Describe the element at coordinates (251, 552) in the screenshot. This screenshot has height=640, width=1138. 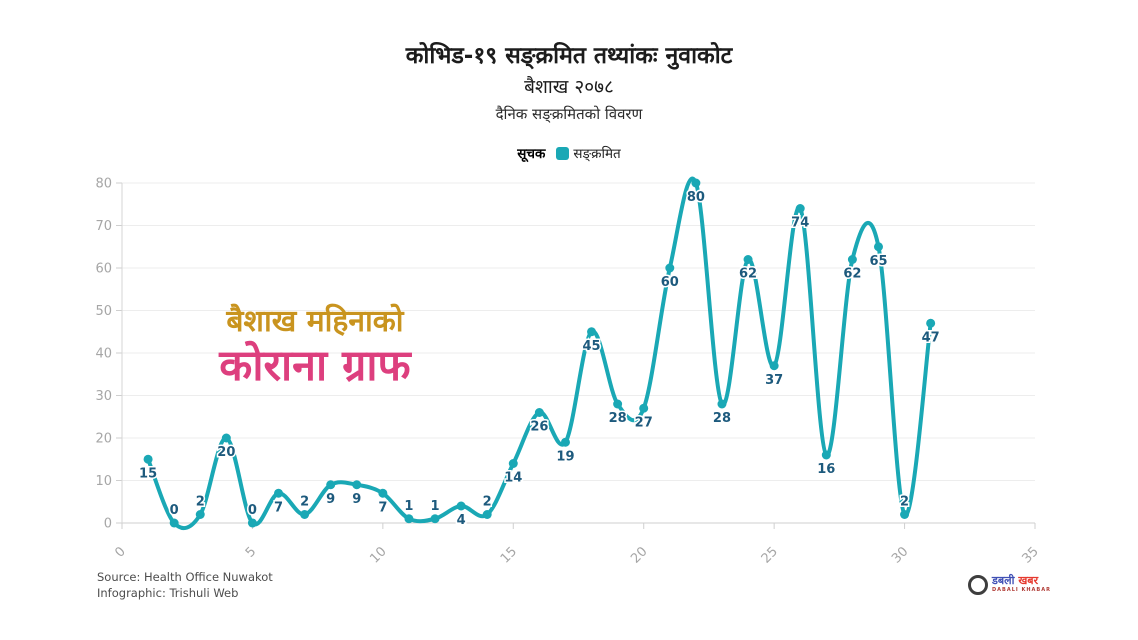
I see `x-axis-label: 5` at that location.